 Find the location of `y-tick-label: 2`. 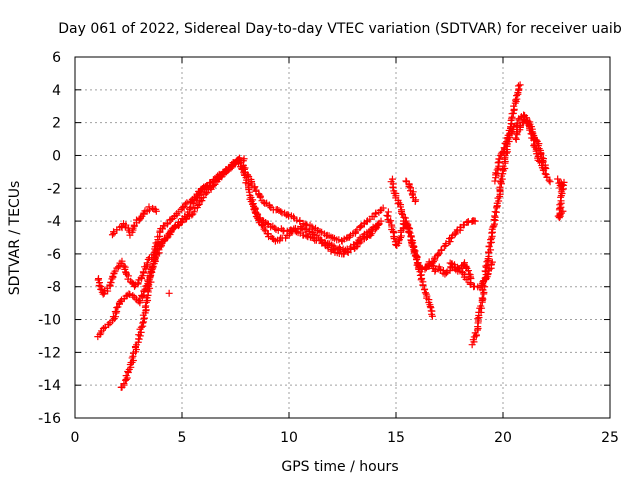

y-tick-label: 2 is located at coordinates (56, 124).